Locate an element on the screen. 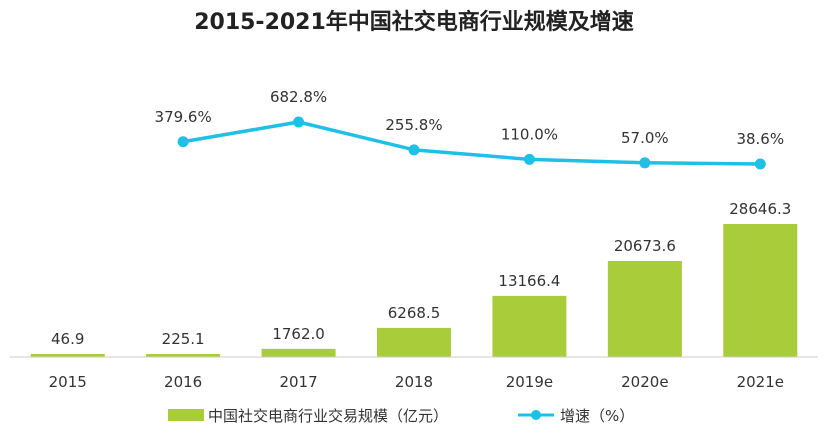 Image resolution: width=828 pixels, height=446 pixels. bar-label-2017: 1762.0 is located at coordinates (298, 334).